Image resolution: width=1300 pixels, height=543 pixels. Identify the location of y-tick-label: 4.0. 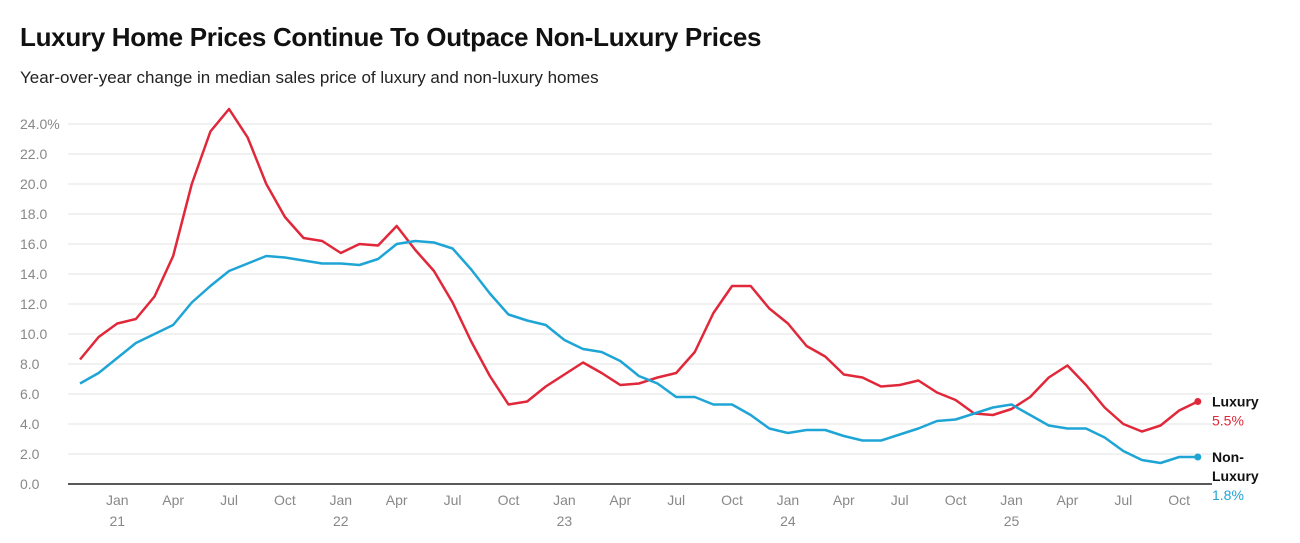
(30, 424).